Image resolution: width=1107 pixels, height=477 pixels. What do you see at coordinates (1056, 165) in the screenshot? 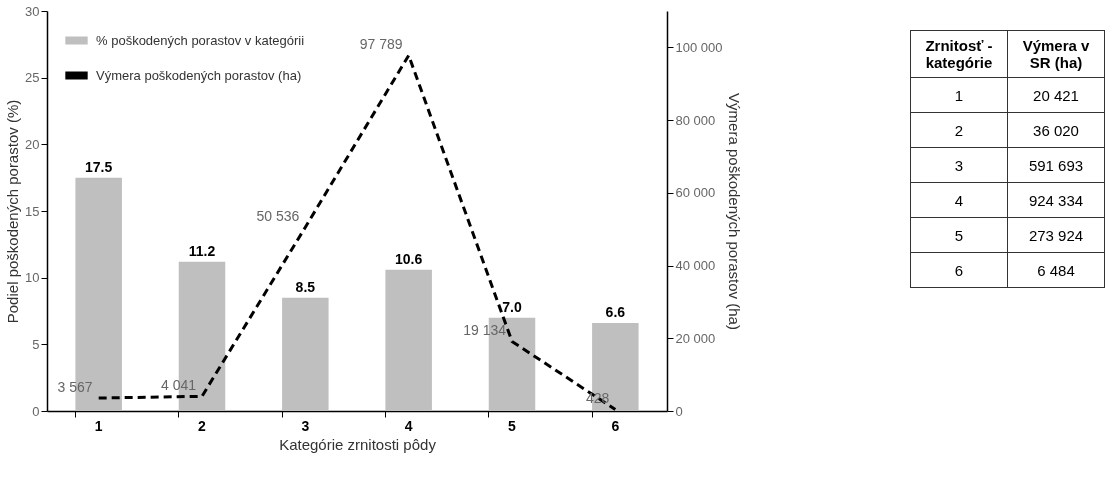
I see `data-label: 591 693` at bounding box center [1056, 165].